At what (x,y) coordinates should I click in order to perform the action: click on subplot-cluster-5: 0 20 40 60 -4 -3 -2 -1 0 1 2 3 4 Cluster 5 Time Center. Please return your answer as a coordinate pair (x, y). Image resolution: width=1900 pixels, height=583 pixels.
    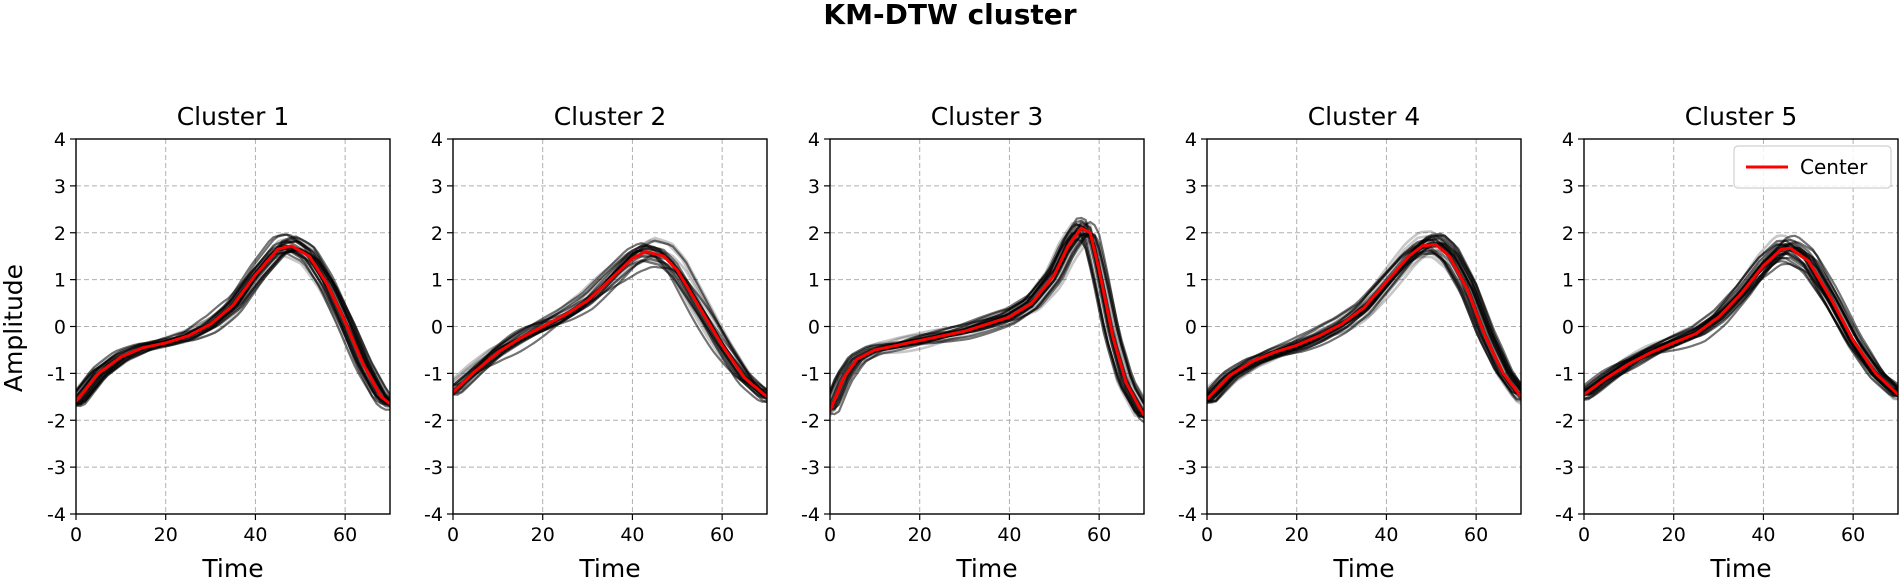
    Looking at the image, I should click on (1727, 342).